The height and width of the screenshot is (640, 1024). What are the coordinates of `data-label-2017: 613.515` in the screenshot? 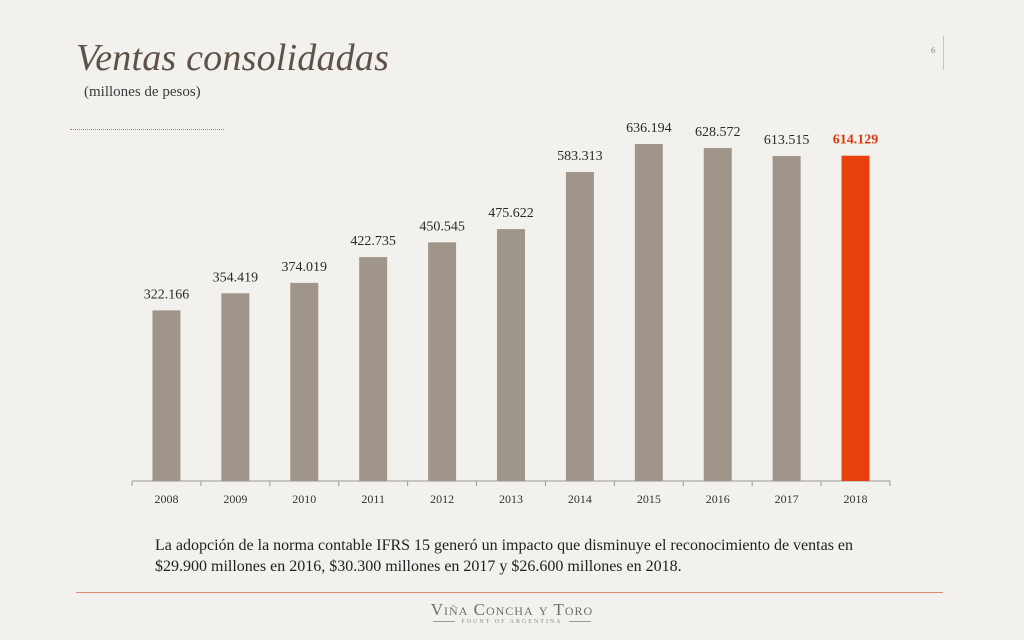 It's located at (787, 140).